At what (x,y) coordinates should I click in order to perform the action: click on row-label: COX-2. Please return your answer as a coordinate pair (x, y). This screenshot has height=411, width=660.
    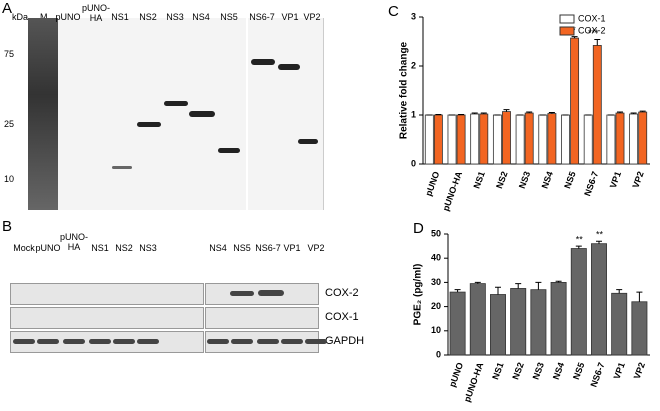
    Looking at the image, I should click on (342, 293).